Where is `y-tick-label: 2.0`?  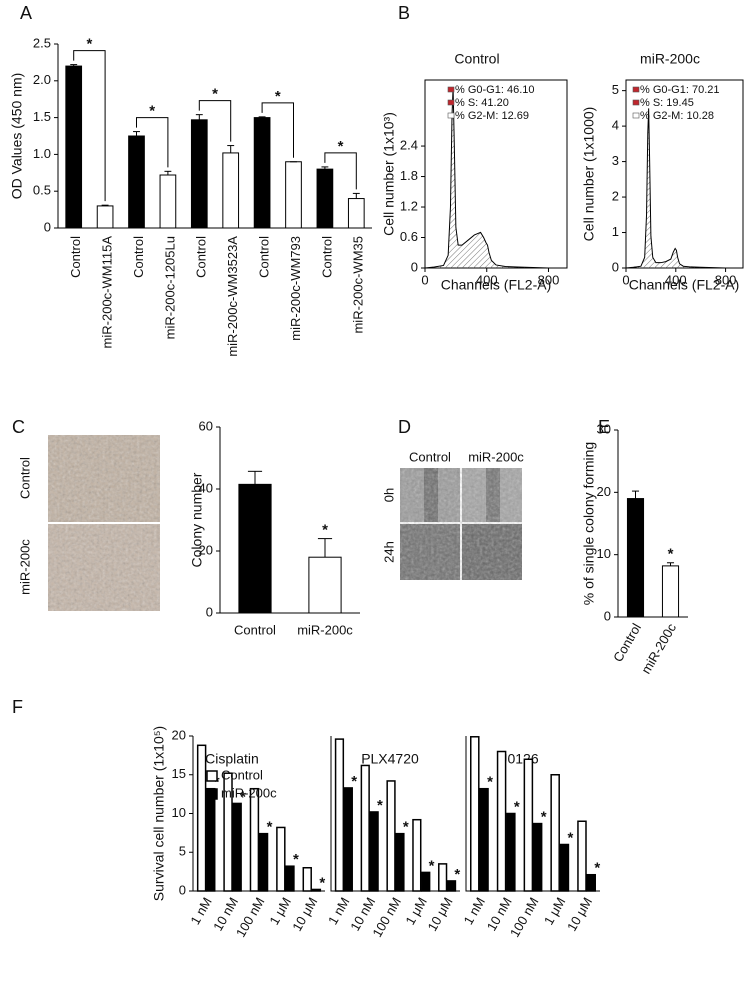
y-tick-label: 2.0 is located at coordinates (42, 79).